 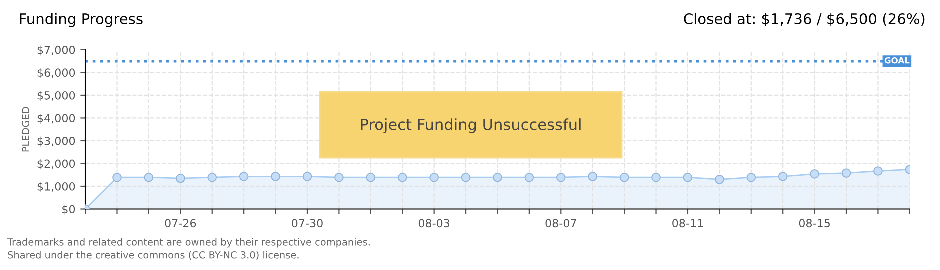 What do you see at coordinates (188, 243) in the screenshot?
I see `text: Trademarks and related content are owned by their respective companies.` at bounding box center [188, 243].